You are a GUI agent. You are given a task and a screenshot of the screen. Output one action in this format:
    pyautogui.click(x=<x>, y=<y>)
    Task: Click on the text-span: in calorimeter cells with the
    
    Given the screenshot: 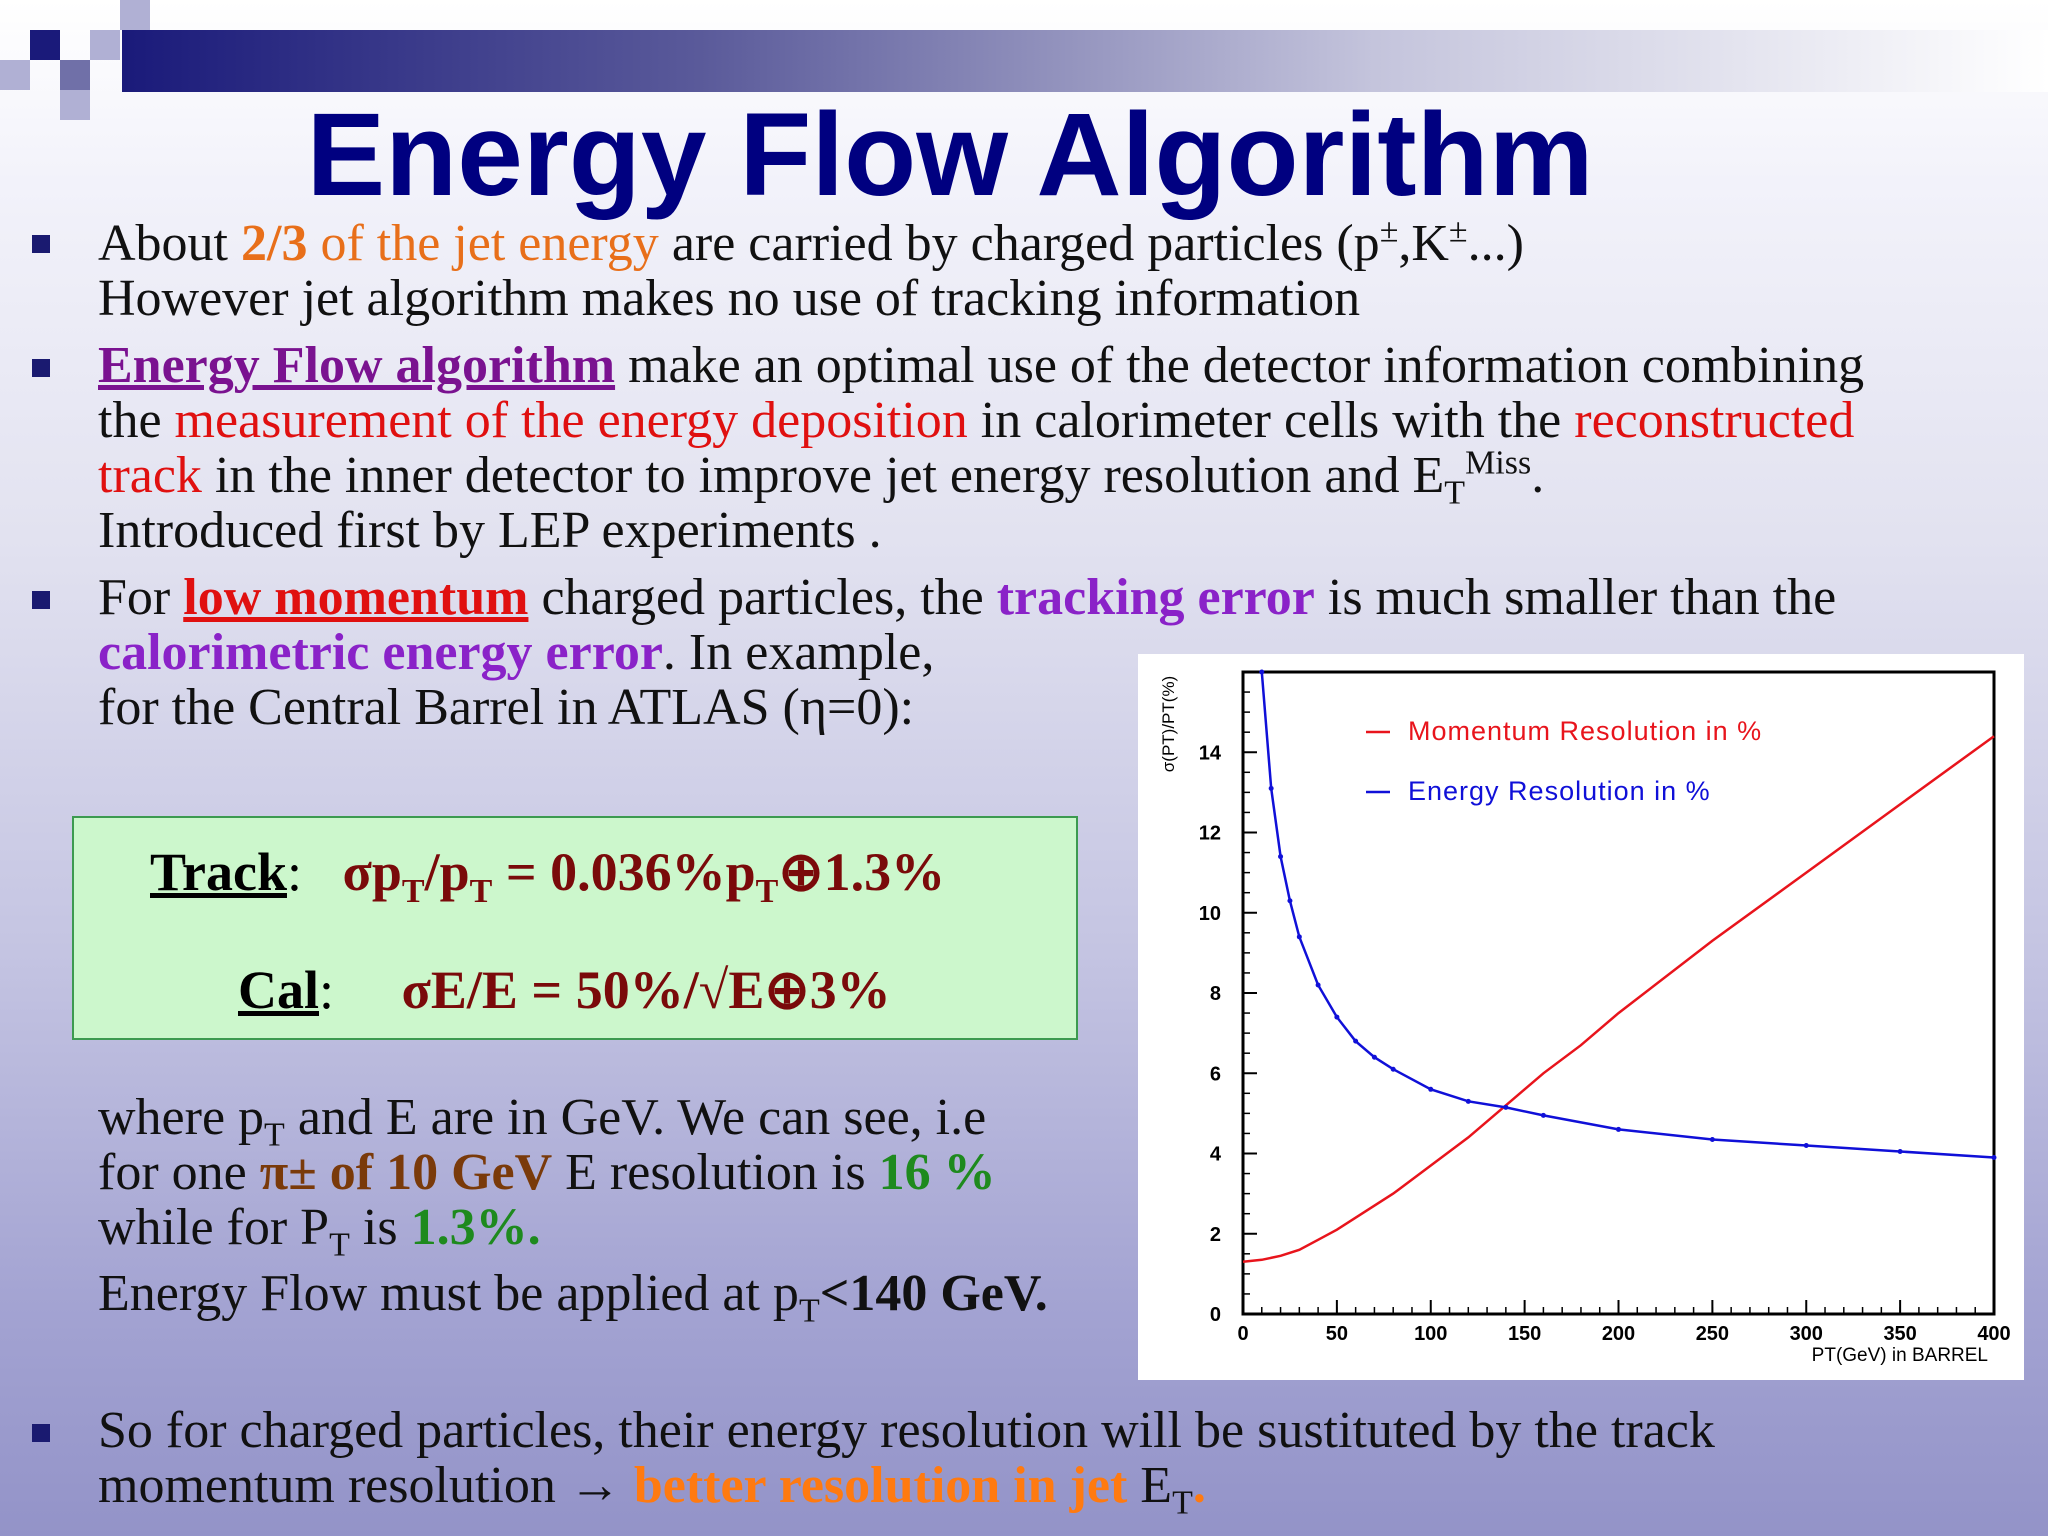 What is the action you would take?
    pyautogui.click(x=1271, y=420)
    